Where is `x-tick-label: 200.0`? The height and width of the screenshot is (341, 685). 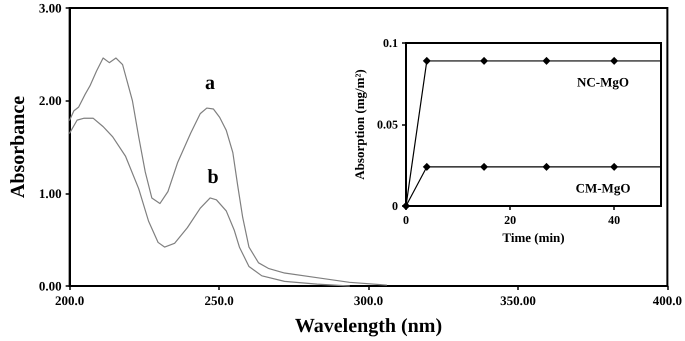
x-tick-label: 200.0 is located at coordinates (69, 300).